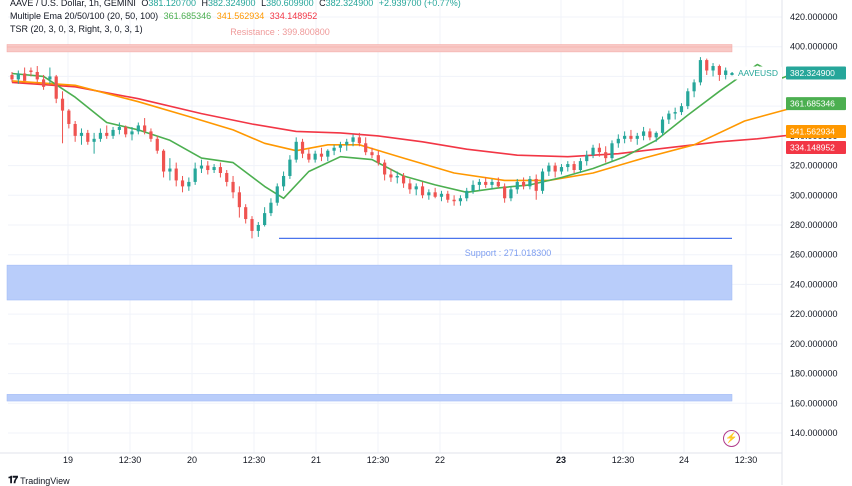 Image resolution: width=852 pixels, height=486 pixels. Describe the element at coordinates (684, 460) in the screenshot. I see `x-tick-label: 24` at that location.